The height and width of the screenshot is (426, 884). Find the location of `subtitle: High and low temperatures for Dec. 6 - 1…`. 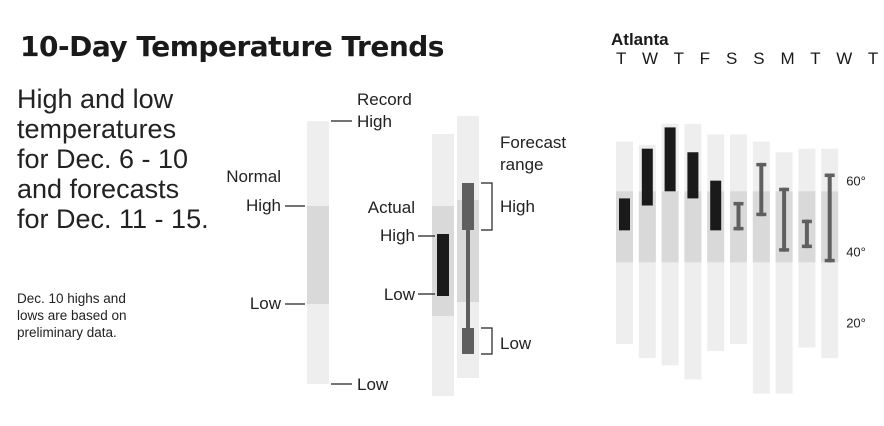

subtitle: High and low temperatures for Dec. 6 - 1… is located at coordinates (124, 159).